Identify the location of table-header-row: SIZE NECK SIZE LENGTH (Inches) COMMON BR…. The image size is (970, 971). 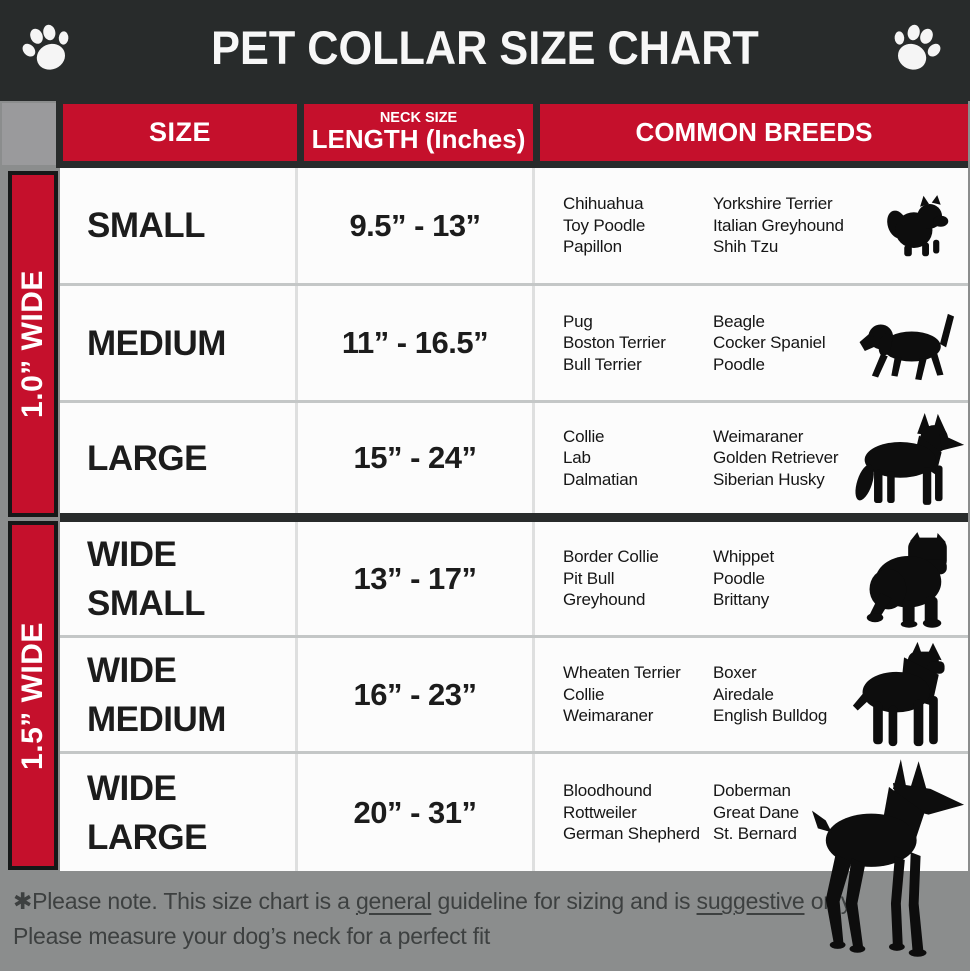
(512, 134).